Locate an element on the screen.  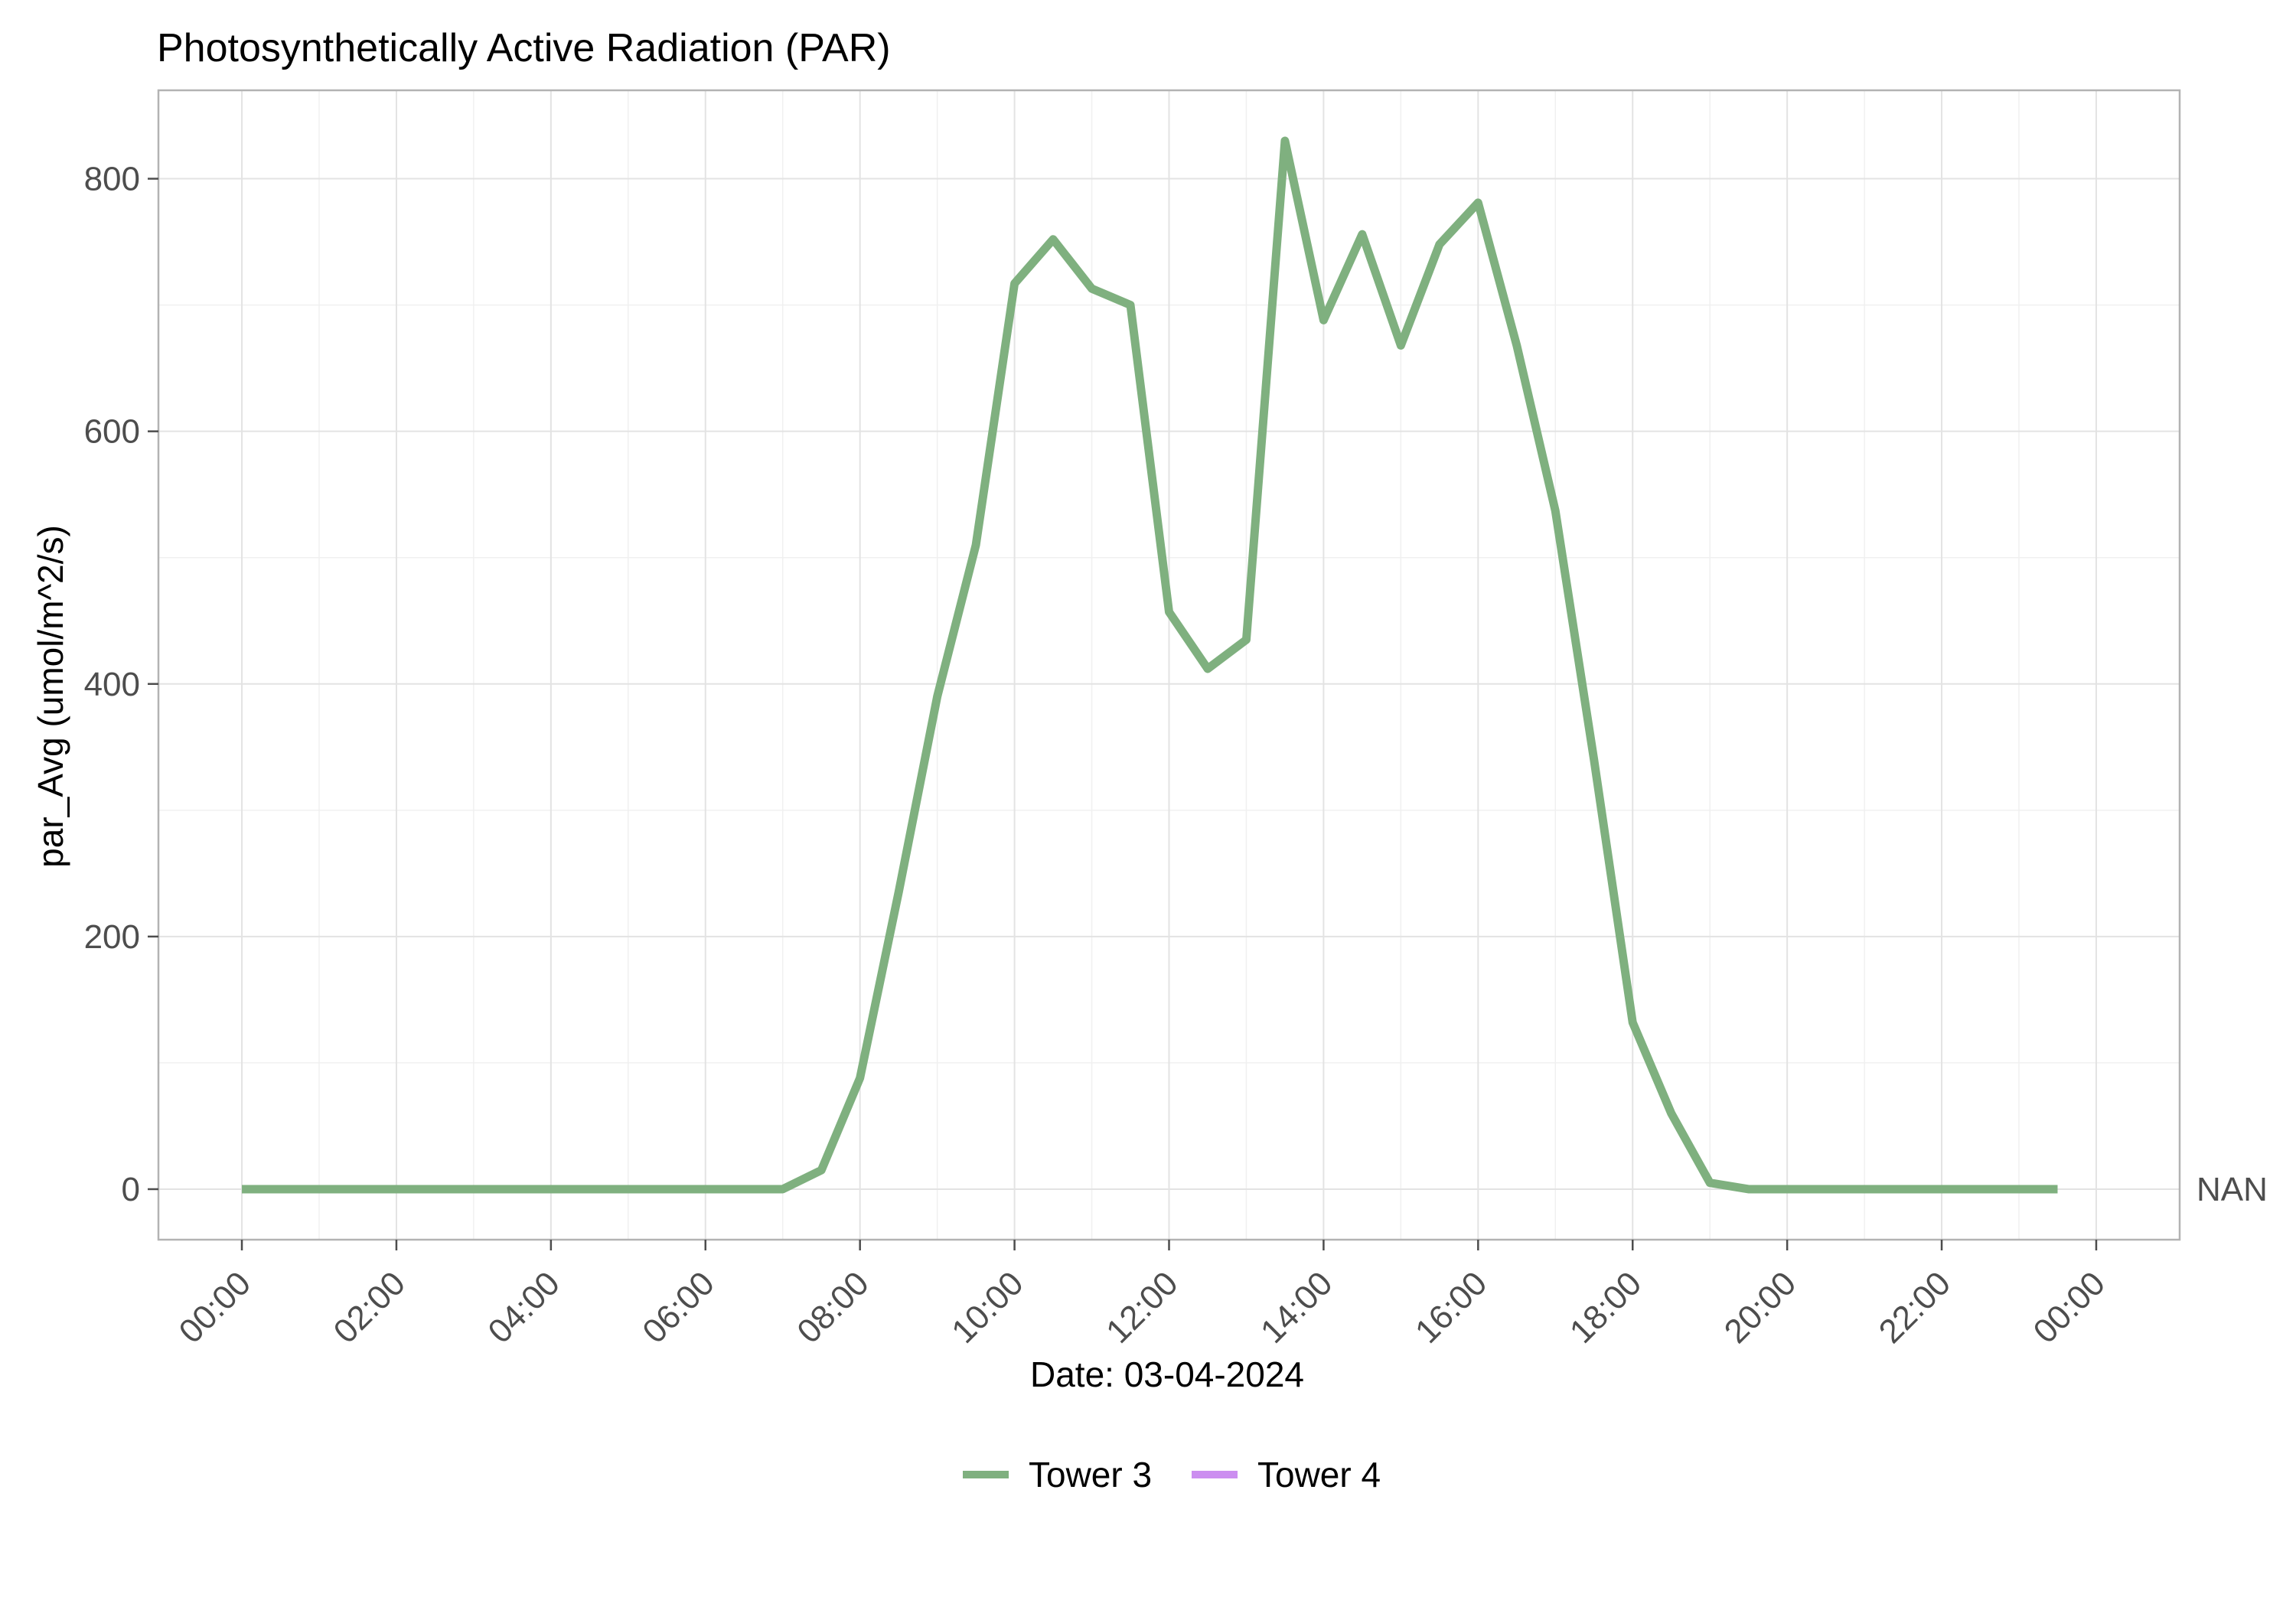
x-tick-label: 12:00 is located at coordinates (1142, 1307).